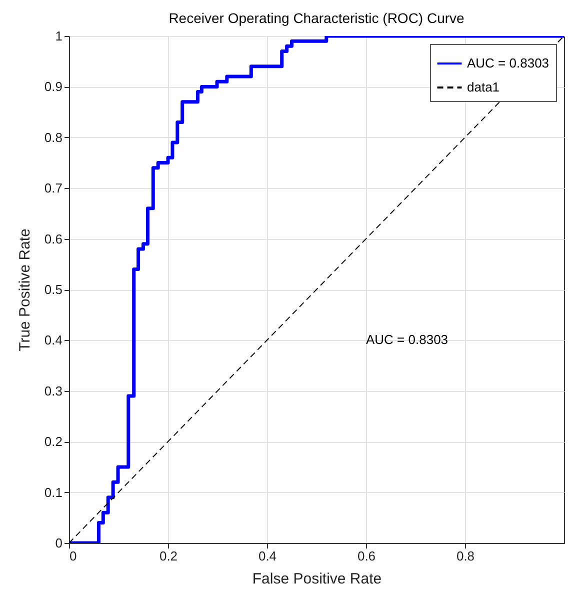 The image size is (574, 597). What do you see at coordinates (53, 289) in the screenshot?
I see `y-tick-label: 0.5` at bounding box center [53, 289].